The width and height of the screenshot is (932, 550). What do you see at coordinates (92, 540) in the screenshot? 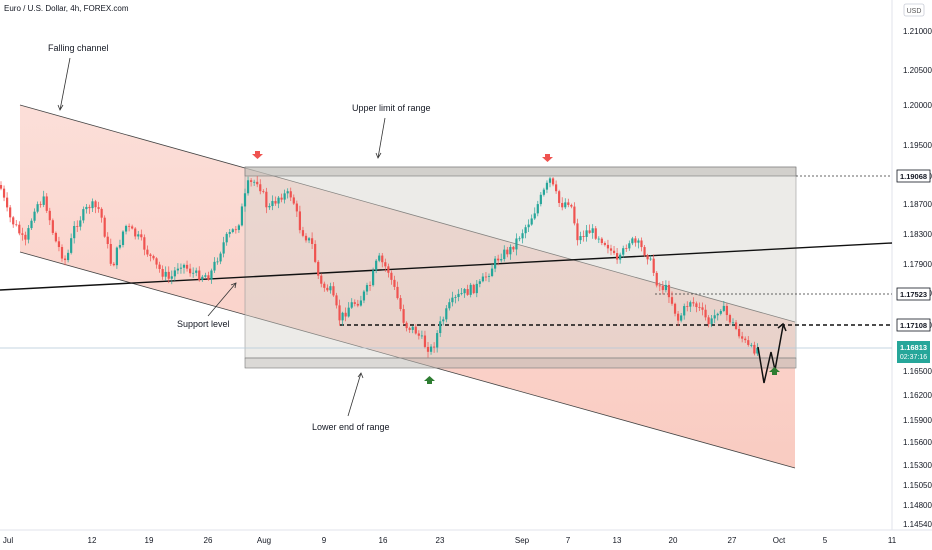
I see `time-tick-label: 12` at bounding box center [92, 540].